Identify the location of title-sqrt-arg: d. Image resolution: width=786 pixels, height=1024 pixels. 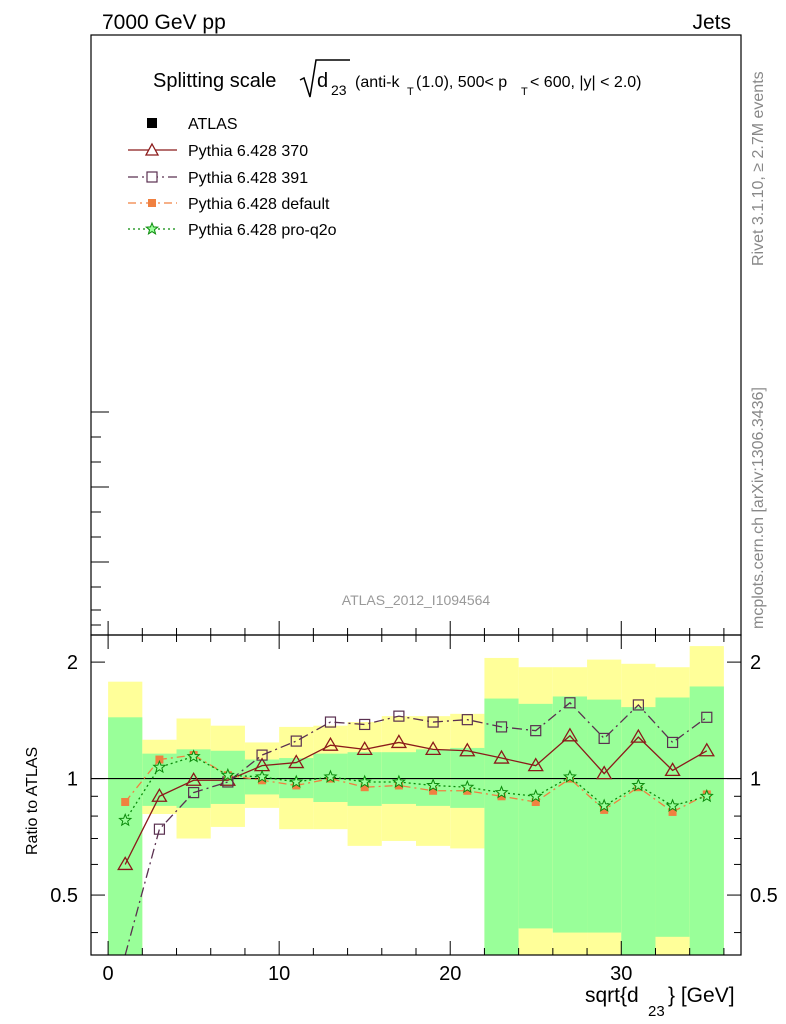
(322, 81).